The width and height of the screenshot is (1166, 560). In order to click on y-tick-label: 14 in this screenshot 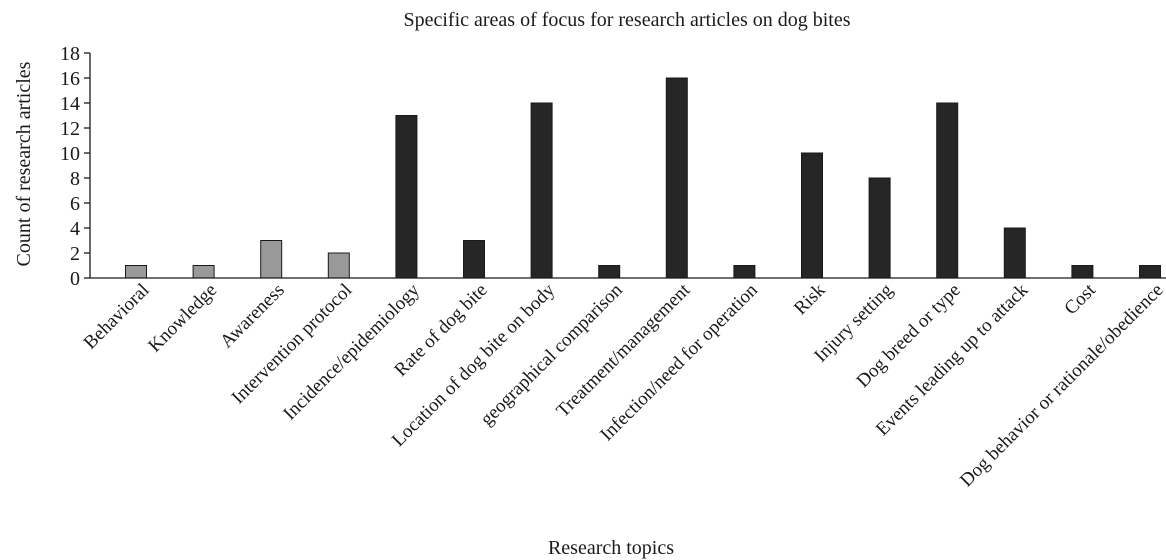, I will do `click(70, 104)`.